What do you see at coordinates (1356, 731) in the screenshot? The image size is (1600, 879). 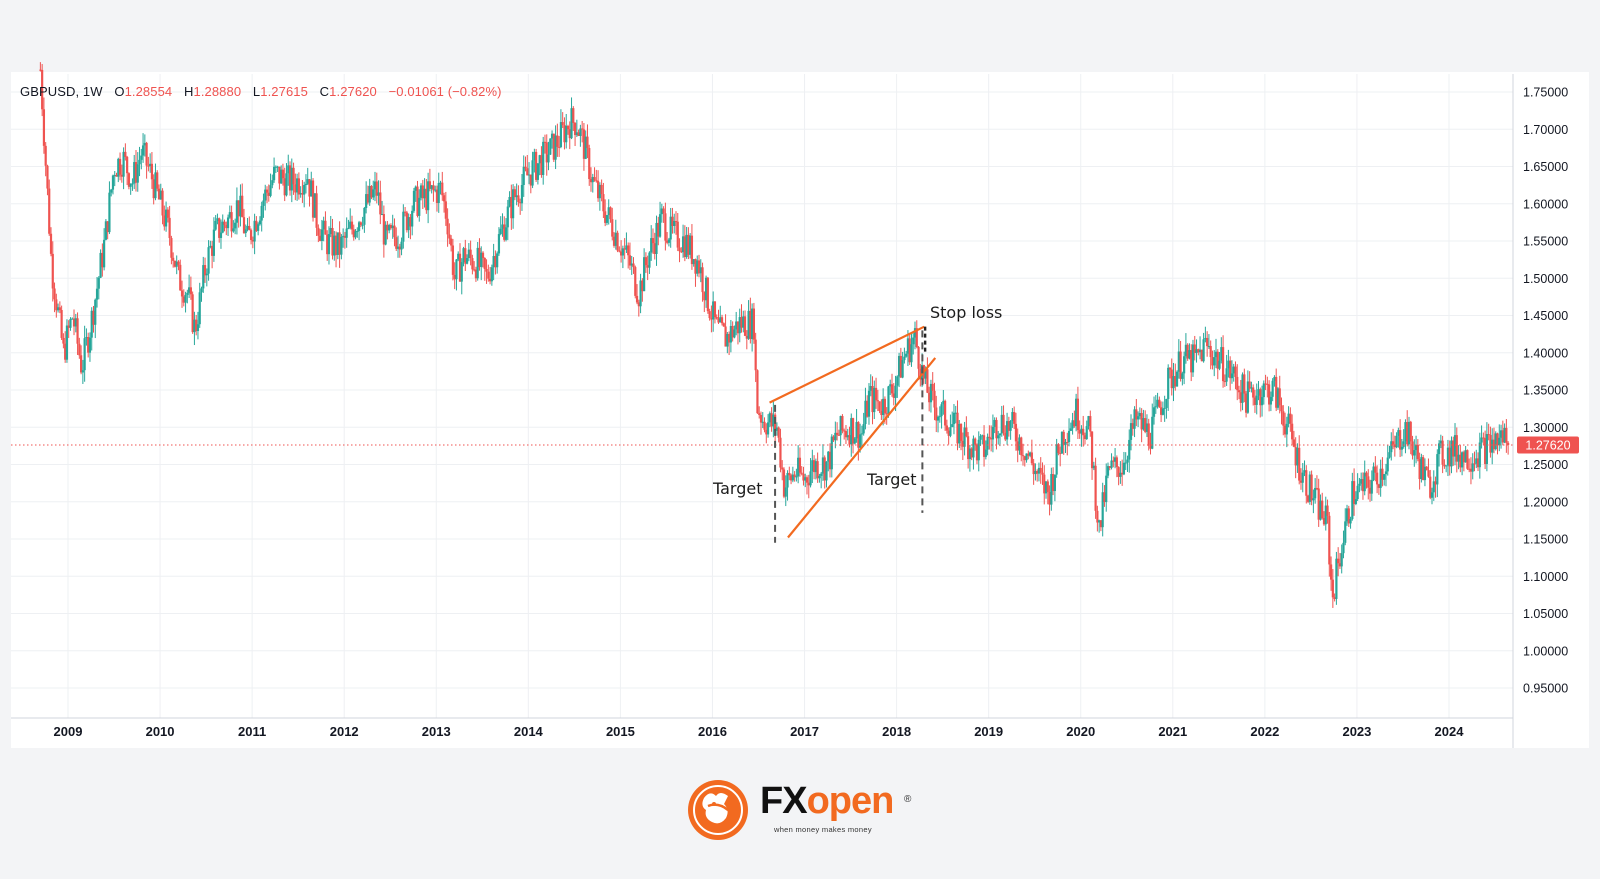 I see `year-tick-label: 2023` at bounding box center [1356, 731].